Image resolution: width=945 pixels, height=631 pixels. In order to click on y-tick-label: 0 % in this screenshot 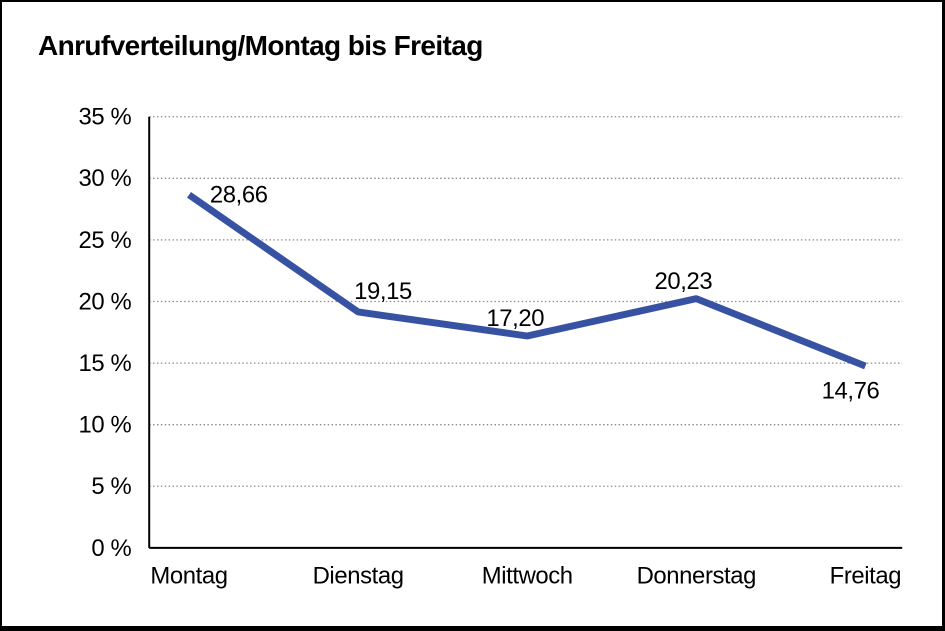, I will do `click(111, 548)`.